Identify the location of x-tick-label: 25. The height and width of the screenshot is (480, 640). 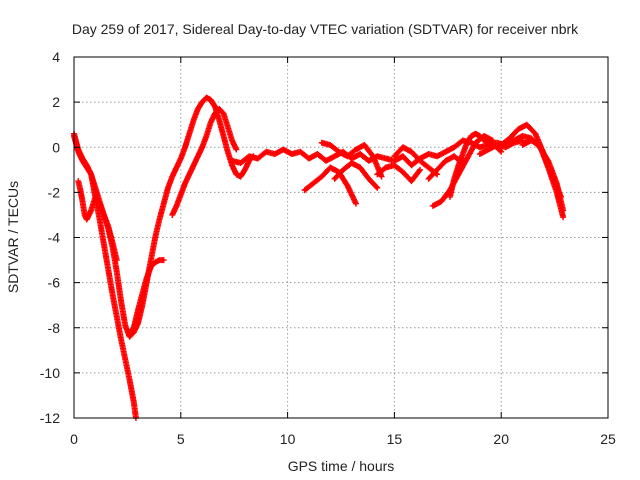
(608, 439).